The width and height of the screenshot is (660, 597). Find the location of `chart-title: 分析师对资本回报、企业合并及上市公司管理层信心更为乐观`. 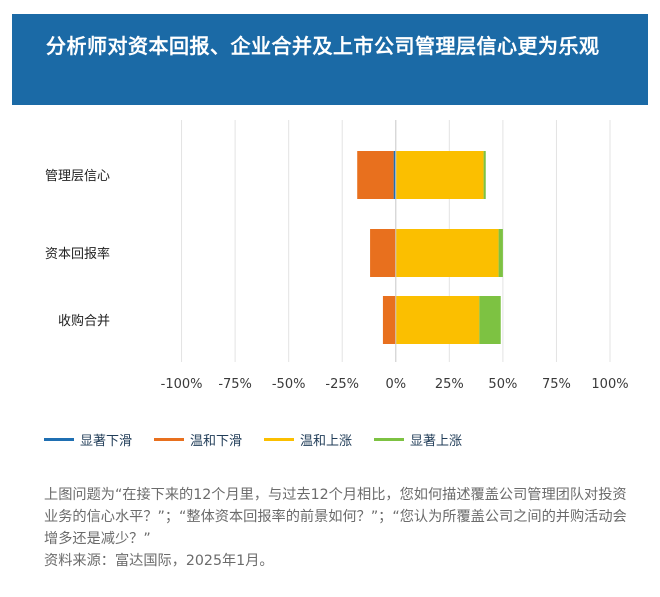

chart-title: 分析师对资本回报、企业合并及上市公司管理层信心更为乐观 is located at coordinates (323, 46).